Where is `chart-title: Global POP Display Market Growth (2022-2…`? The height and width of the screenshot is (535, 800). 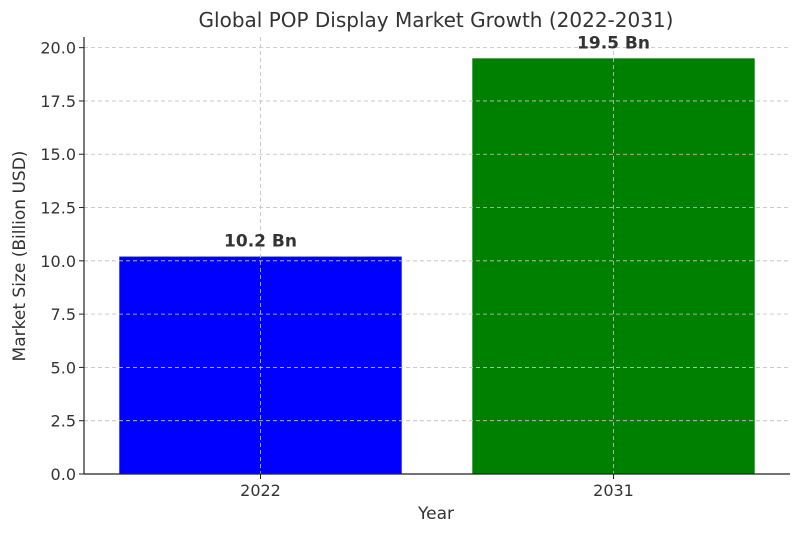 chart-title: Global POP Display Market Growth (2022-2… is located at coordinates (436, 20).